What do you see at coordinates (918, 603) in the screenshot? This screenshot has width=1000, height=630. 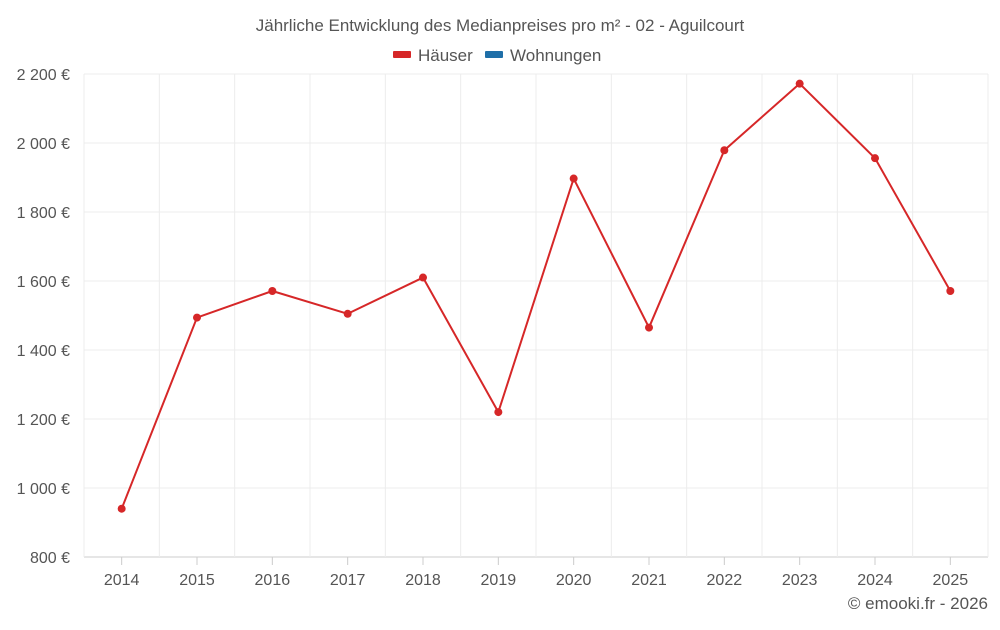 I see `credit-text: © emooki.fr - 2026` at bounding box center [918, 603].